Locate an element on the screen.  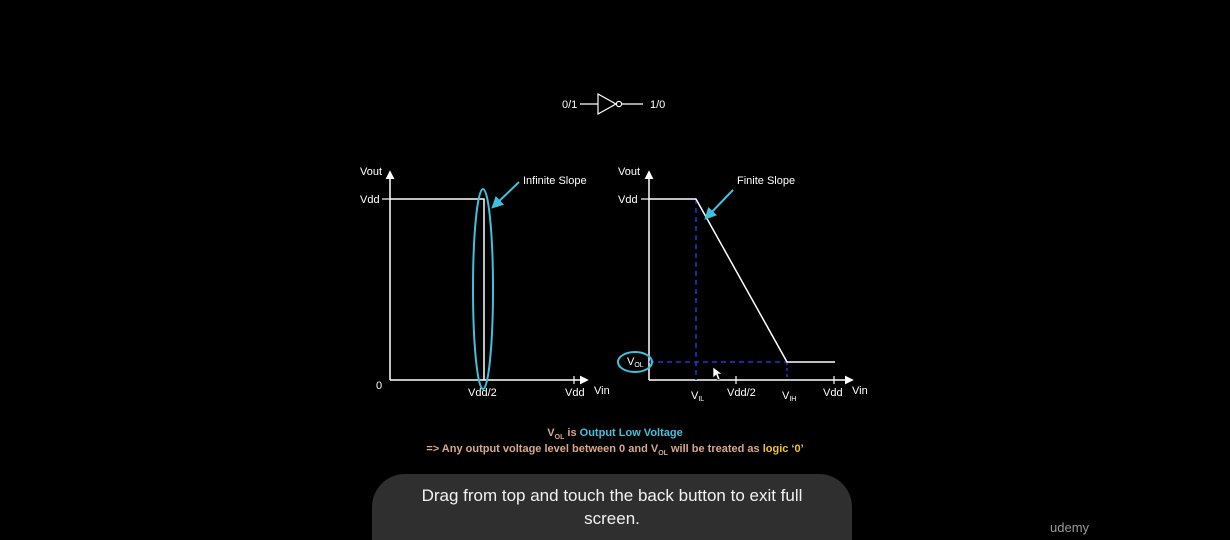
real-vdd-half-label: Vdd/2 is located at coordinates (741, 393).